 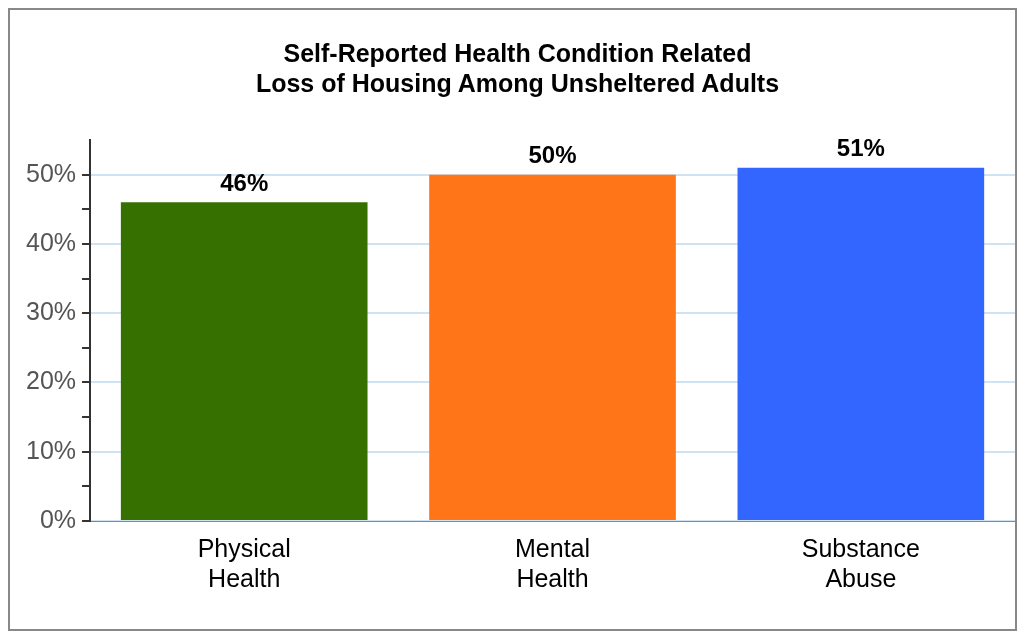 I want to click on y-tick-label: 10%, so click(x=51, y=449).